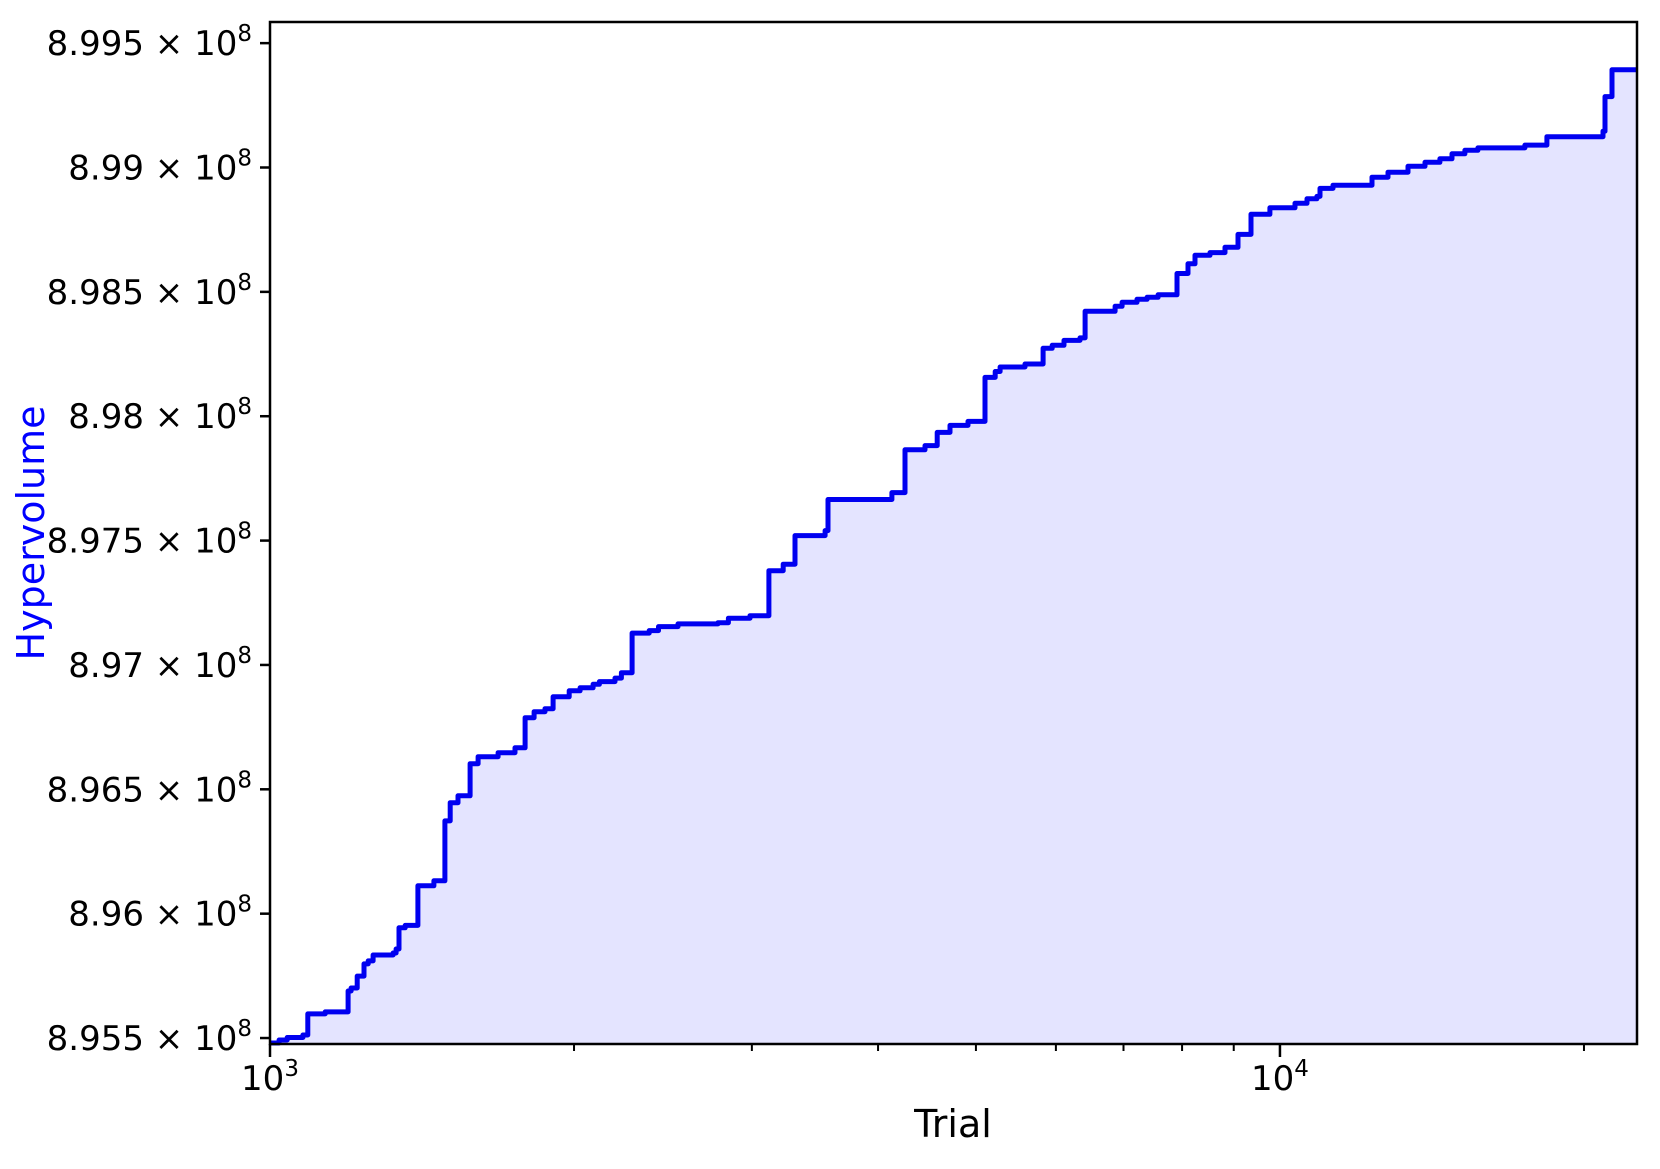  I want to click on y-tick-label: 8.97 × 108, so click(160, 664).